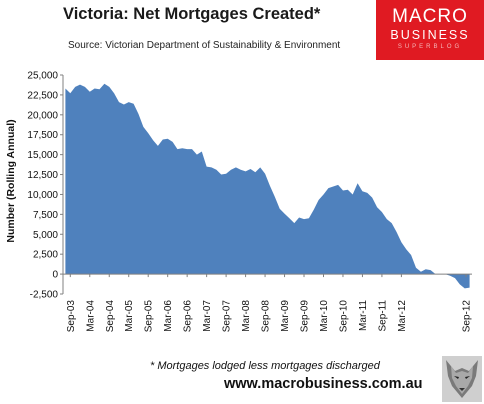  What do you see at coordinates (305, 316) in the screenshot?
I see `x-tick-label: Sep-09` at bounding box center [305, 316].